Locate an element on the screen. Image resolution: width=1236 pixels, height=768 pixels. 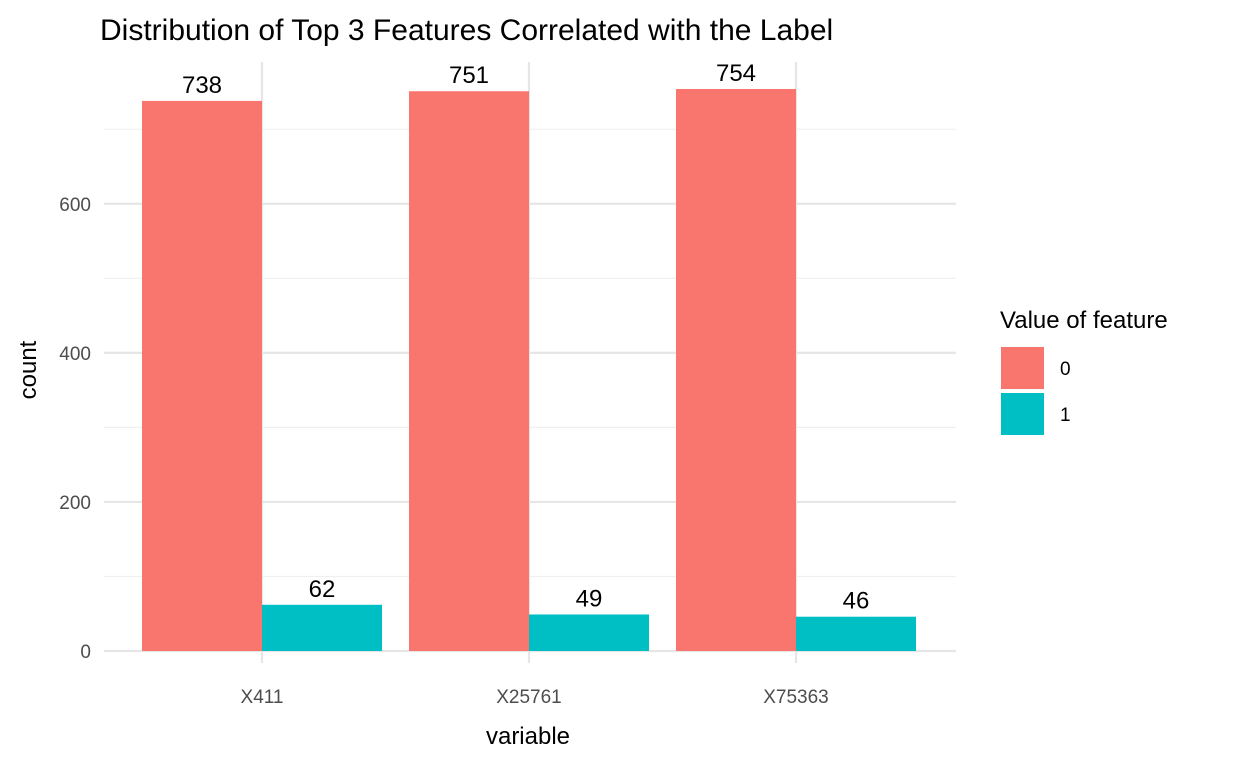
y-tick-label: 0 is located at coordinates (85, 652).